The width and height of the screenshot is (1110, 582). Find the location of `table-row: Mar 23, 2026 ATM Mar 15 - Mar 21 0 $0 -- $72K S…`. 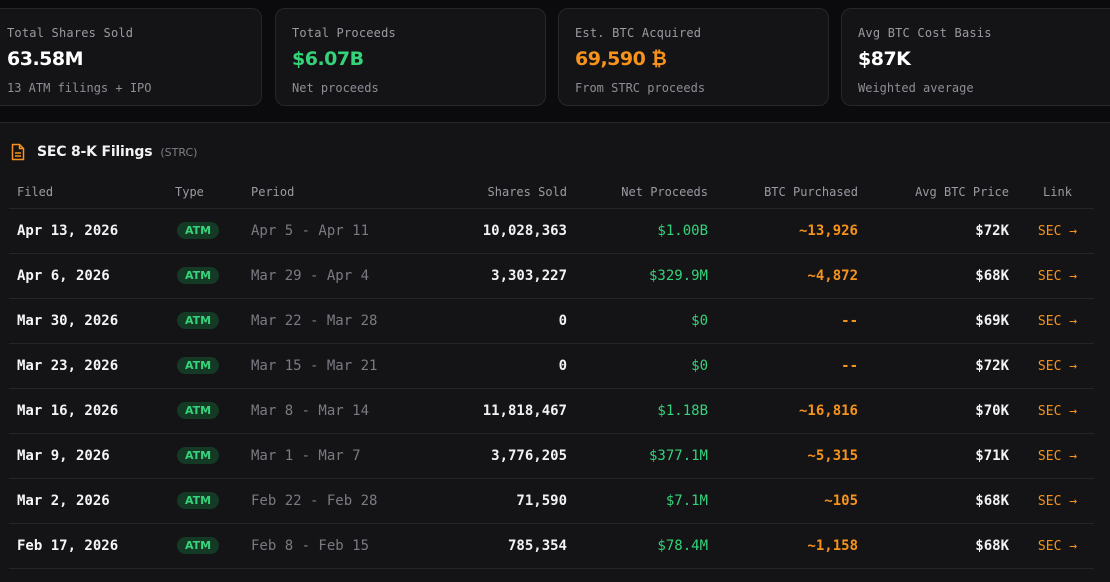

table-row: Mar 23, 2026 ATM Mar 15 - Mar 21 0 $0 -- $72K S… is located at coordinates (551, 366).